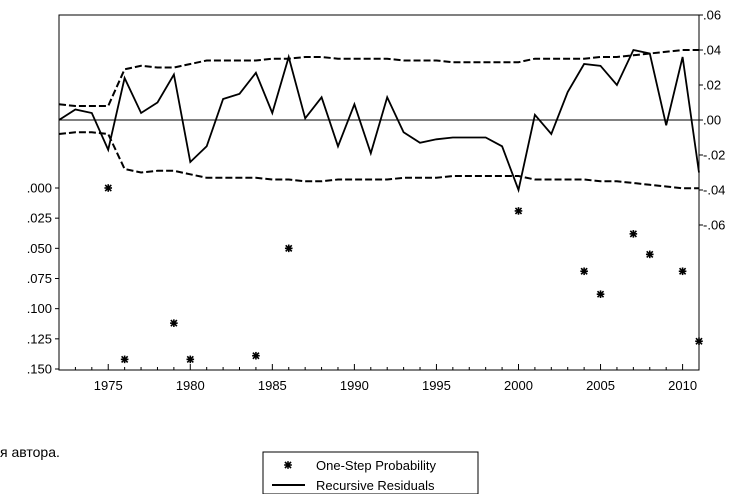 This screenshot has height=494, width=738. Describe the element at coordinates (174, 323) in the screenshot. I see `point-one-step-probability-1979` at that location.